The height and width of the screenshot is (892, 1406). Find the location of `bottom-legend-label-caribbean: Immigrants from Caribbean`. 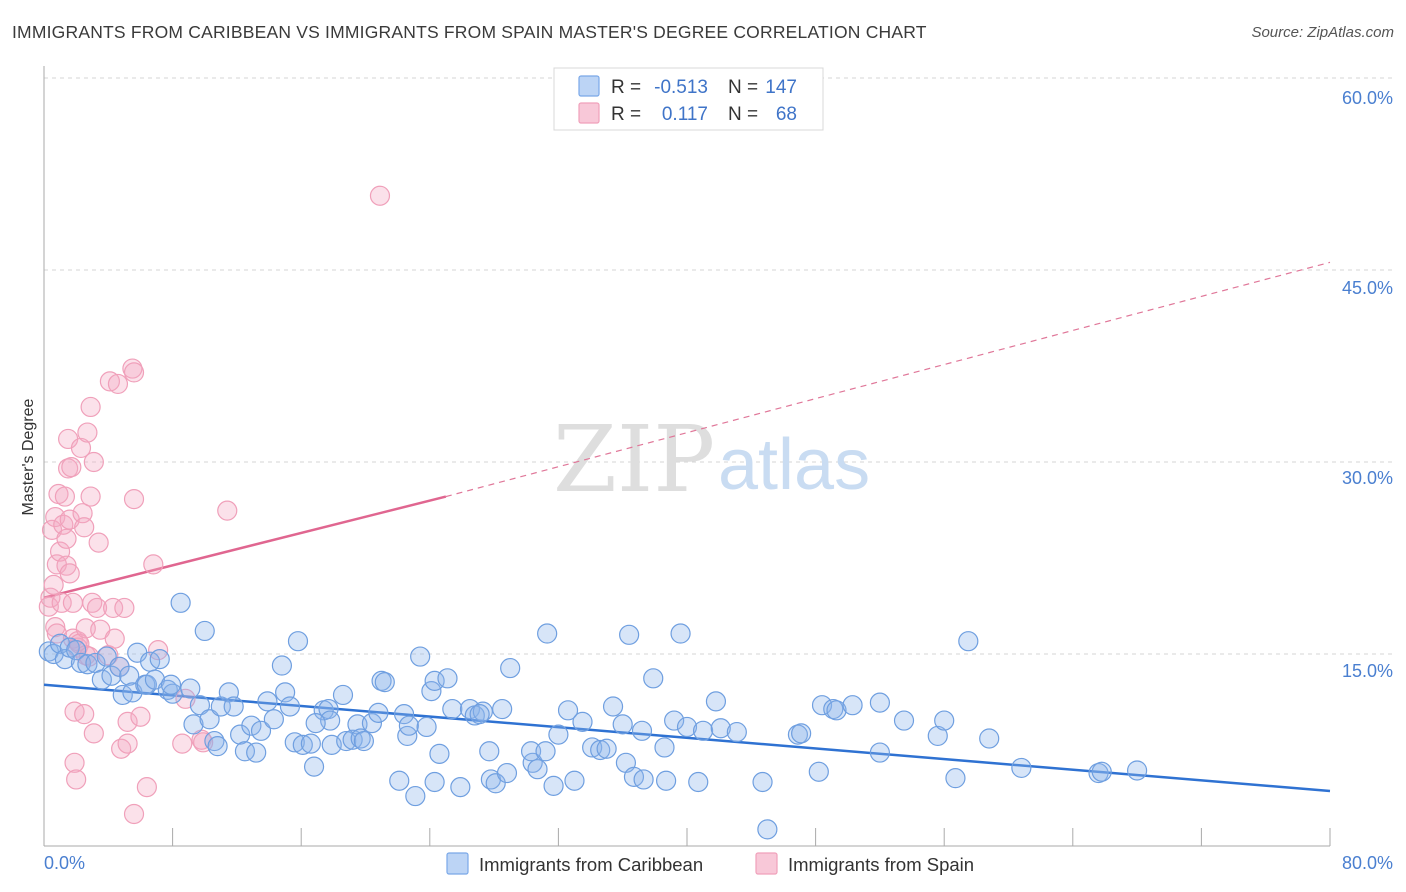

bottom-legend-label-caribbean: Immigrants from Caribbean is located at coordinates (591, 864).